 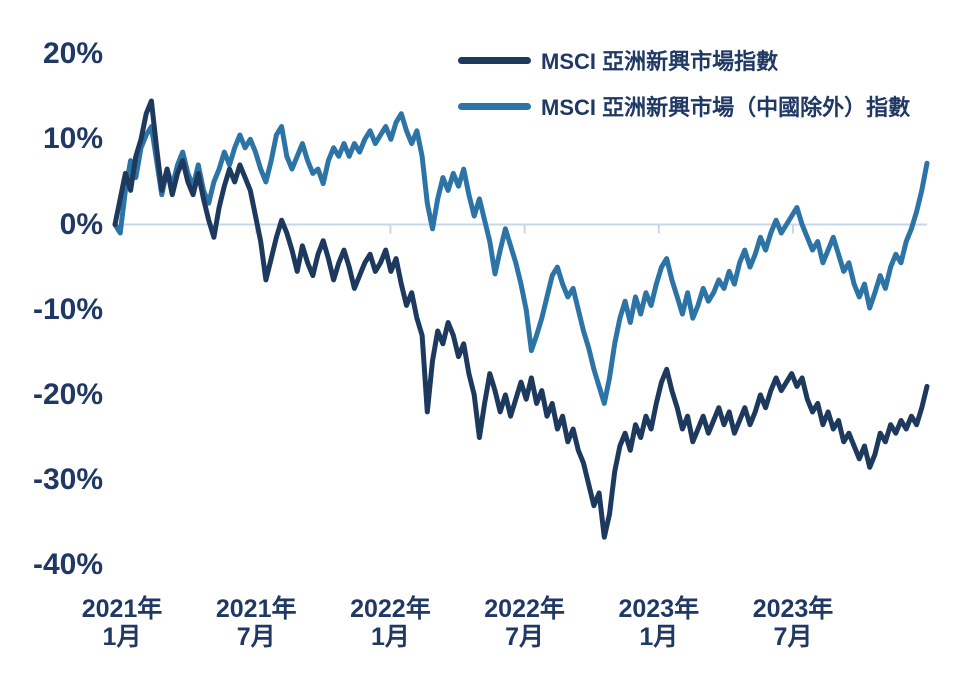 I want to click on y-tick-label: 10%, so click(x=72, y=139).